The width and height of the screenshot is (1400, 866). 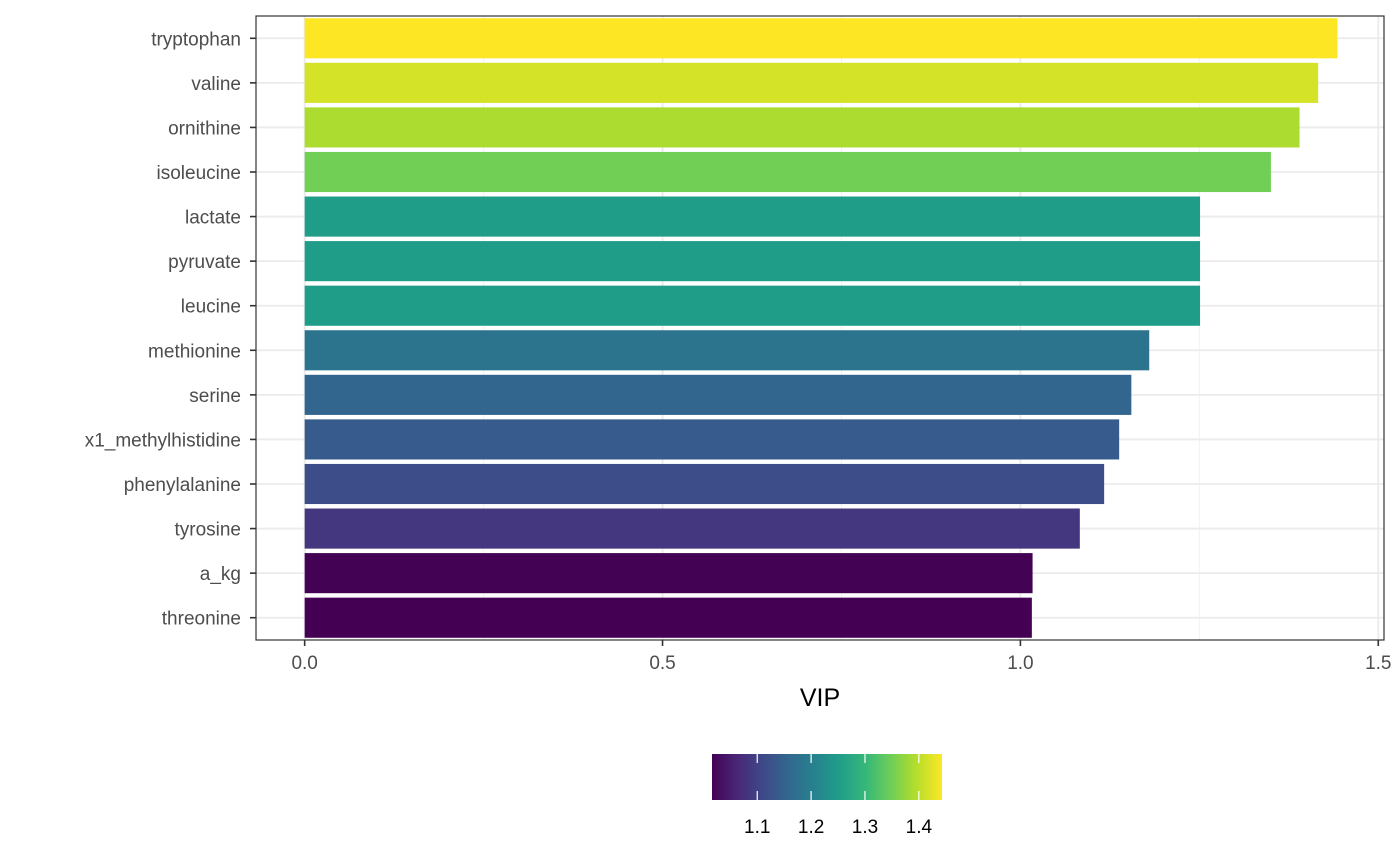 I want to click on x-tick-label: 1.5, so click(x=1378, y=663).